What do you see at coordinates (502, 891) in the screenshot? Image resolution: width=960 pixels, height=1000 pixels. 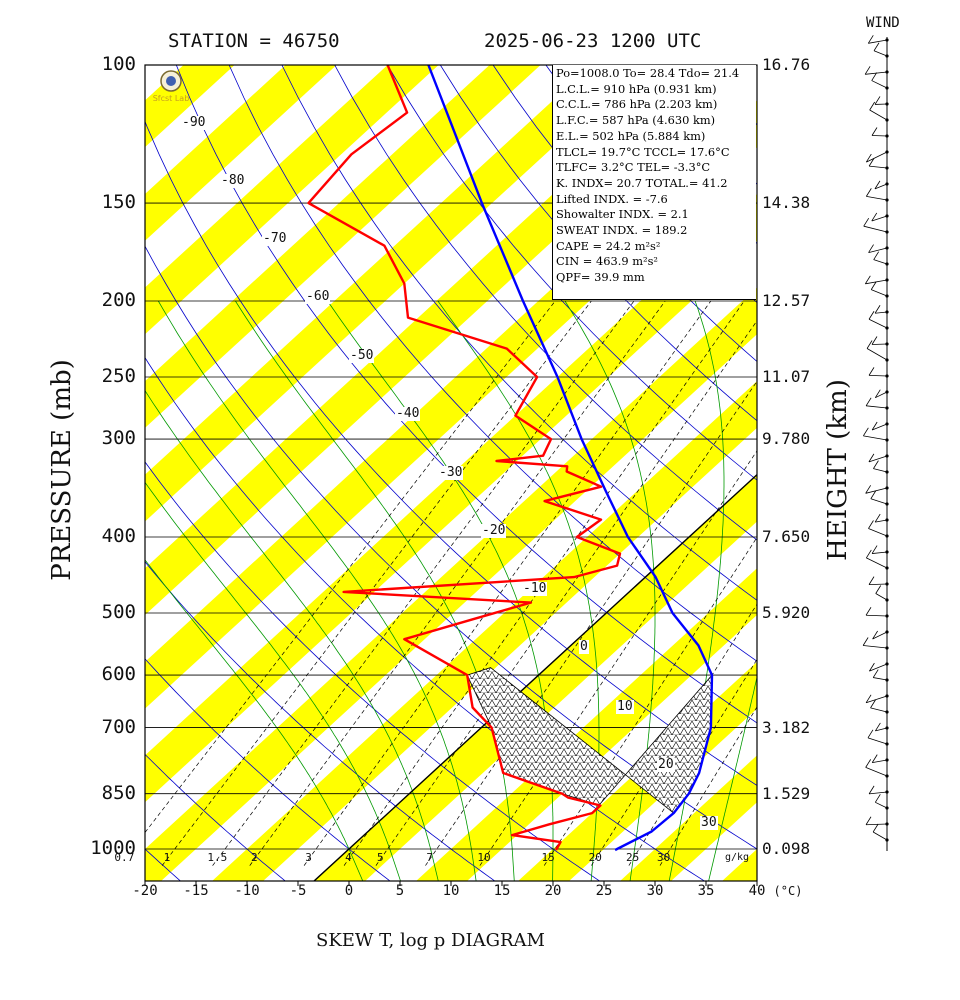 I see `x-tick-label: 15` at bounding box center [502, 891].